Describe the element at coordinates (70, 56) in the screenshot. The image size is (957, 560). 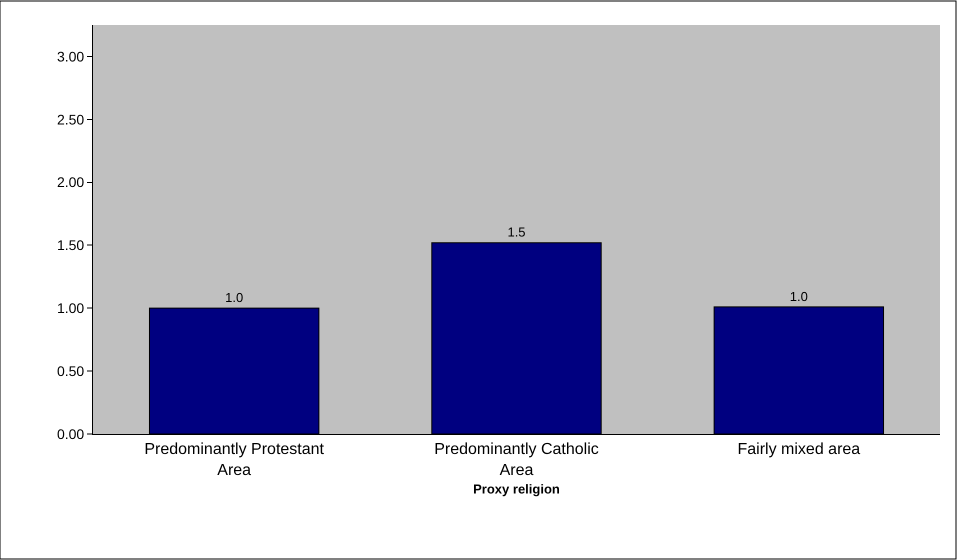
I see `y-tick-label: 3.00` at that location.